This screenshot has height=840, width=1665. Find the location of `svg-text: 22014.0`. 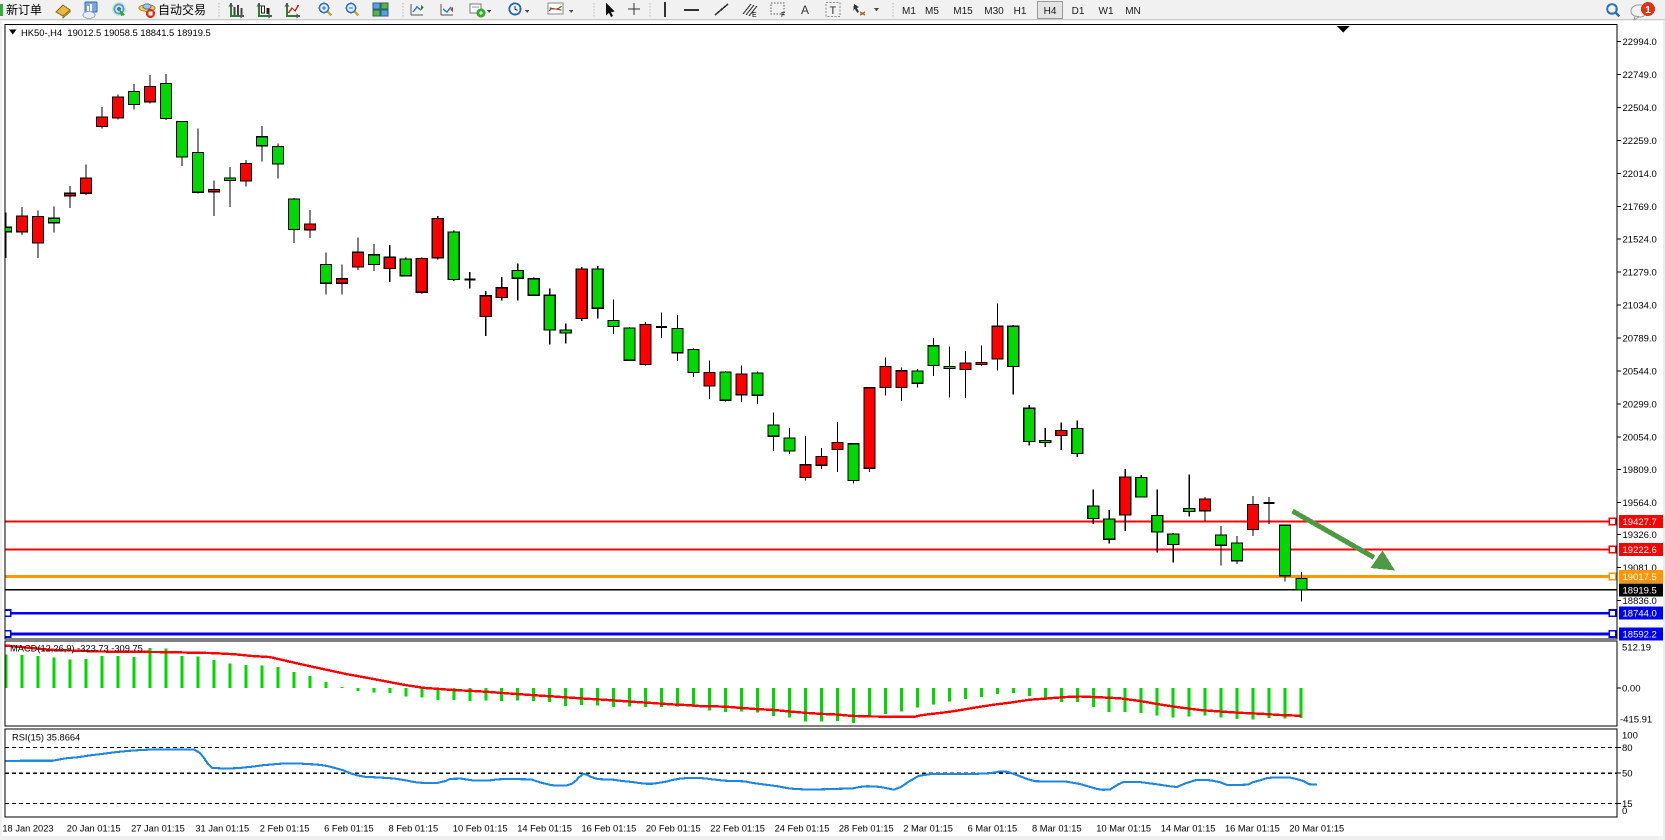

svg-text: 22014.0 is located at coordinates (1640, 174).